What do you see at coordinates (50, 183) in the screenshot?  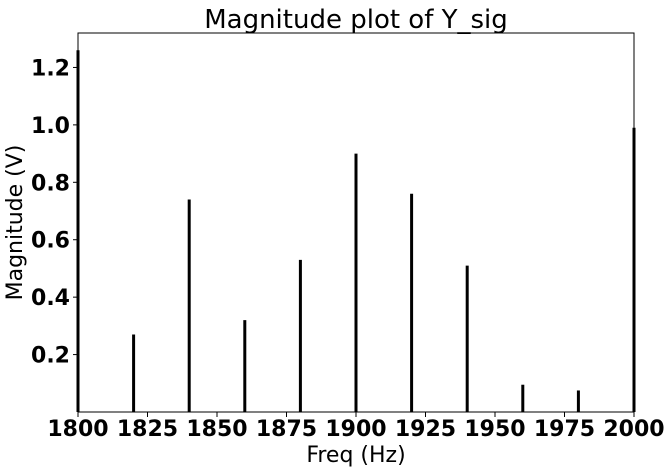 I see `y-tick-label-0.8: 0.8` at bounding box center [50, 183].